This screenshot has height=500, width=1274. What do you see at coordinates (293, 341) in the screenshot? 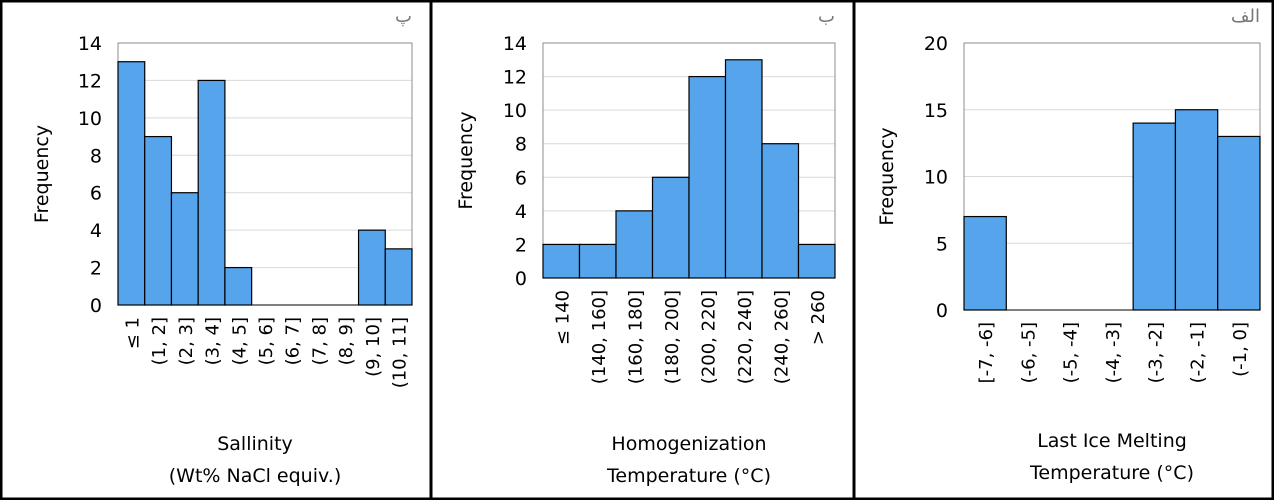
I see `x-category-label-1-6: (6, 7]` at bounding box center [293, 341].